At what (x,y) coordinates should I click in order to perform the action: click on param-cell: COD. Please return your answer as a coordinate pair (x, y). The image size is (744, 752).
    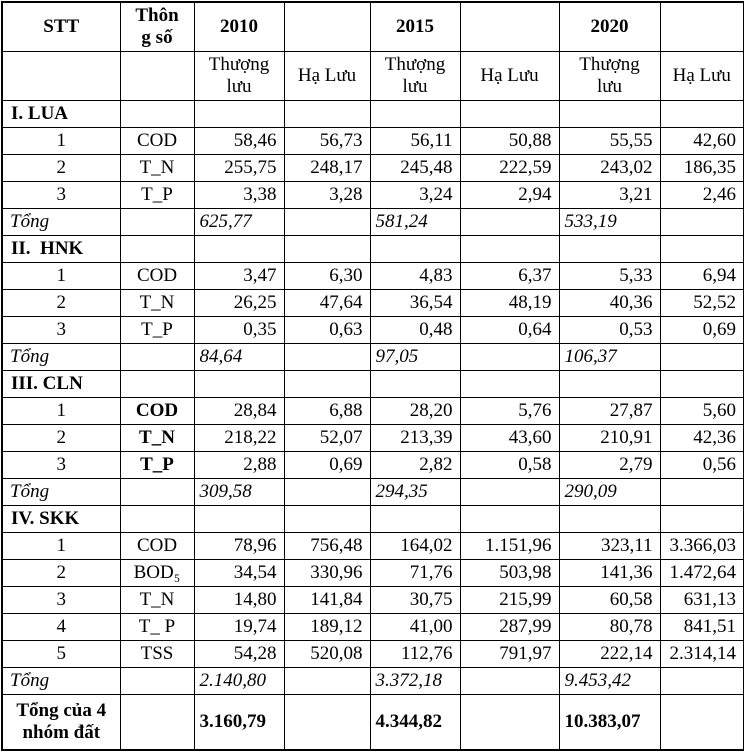
    Looking at the image, I should click on (157, 141).